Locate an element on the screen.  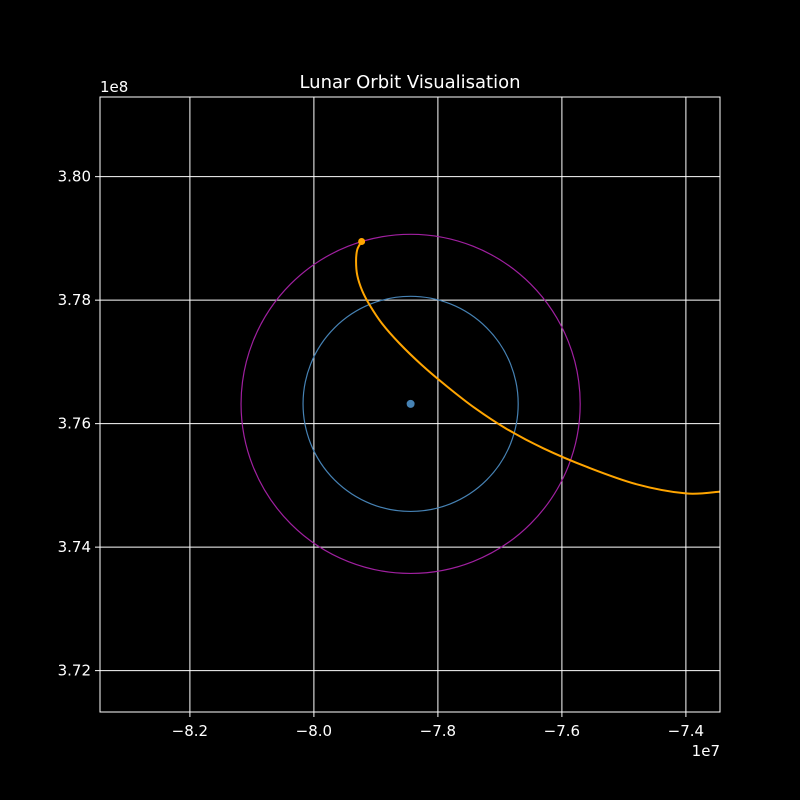
y-tick-label: 3.74 is located at coordinates (74, 547).